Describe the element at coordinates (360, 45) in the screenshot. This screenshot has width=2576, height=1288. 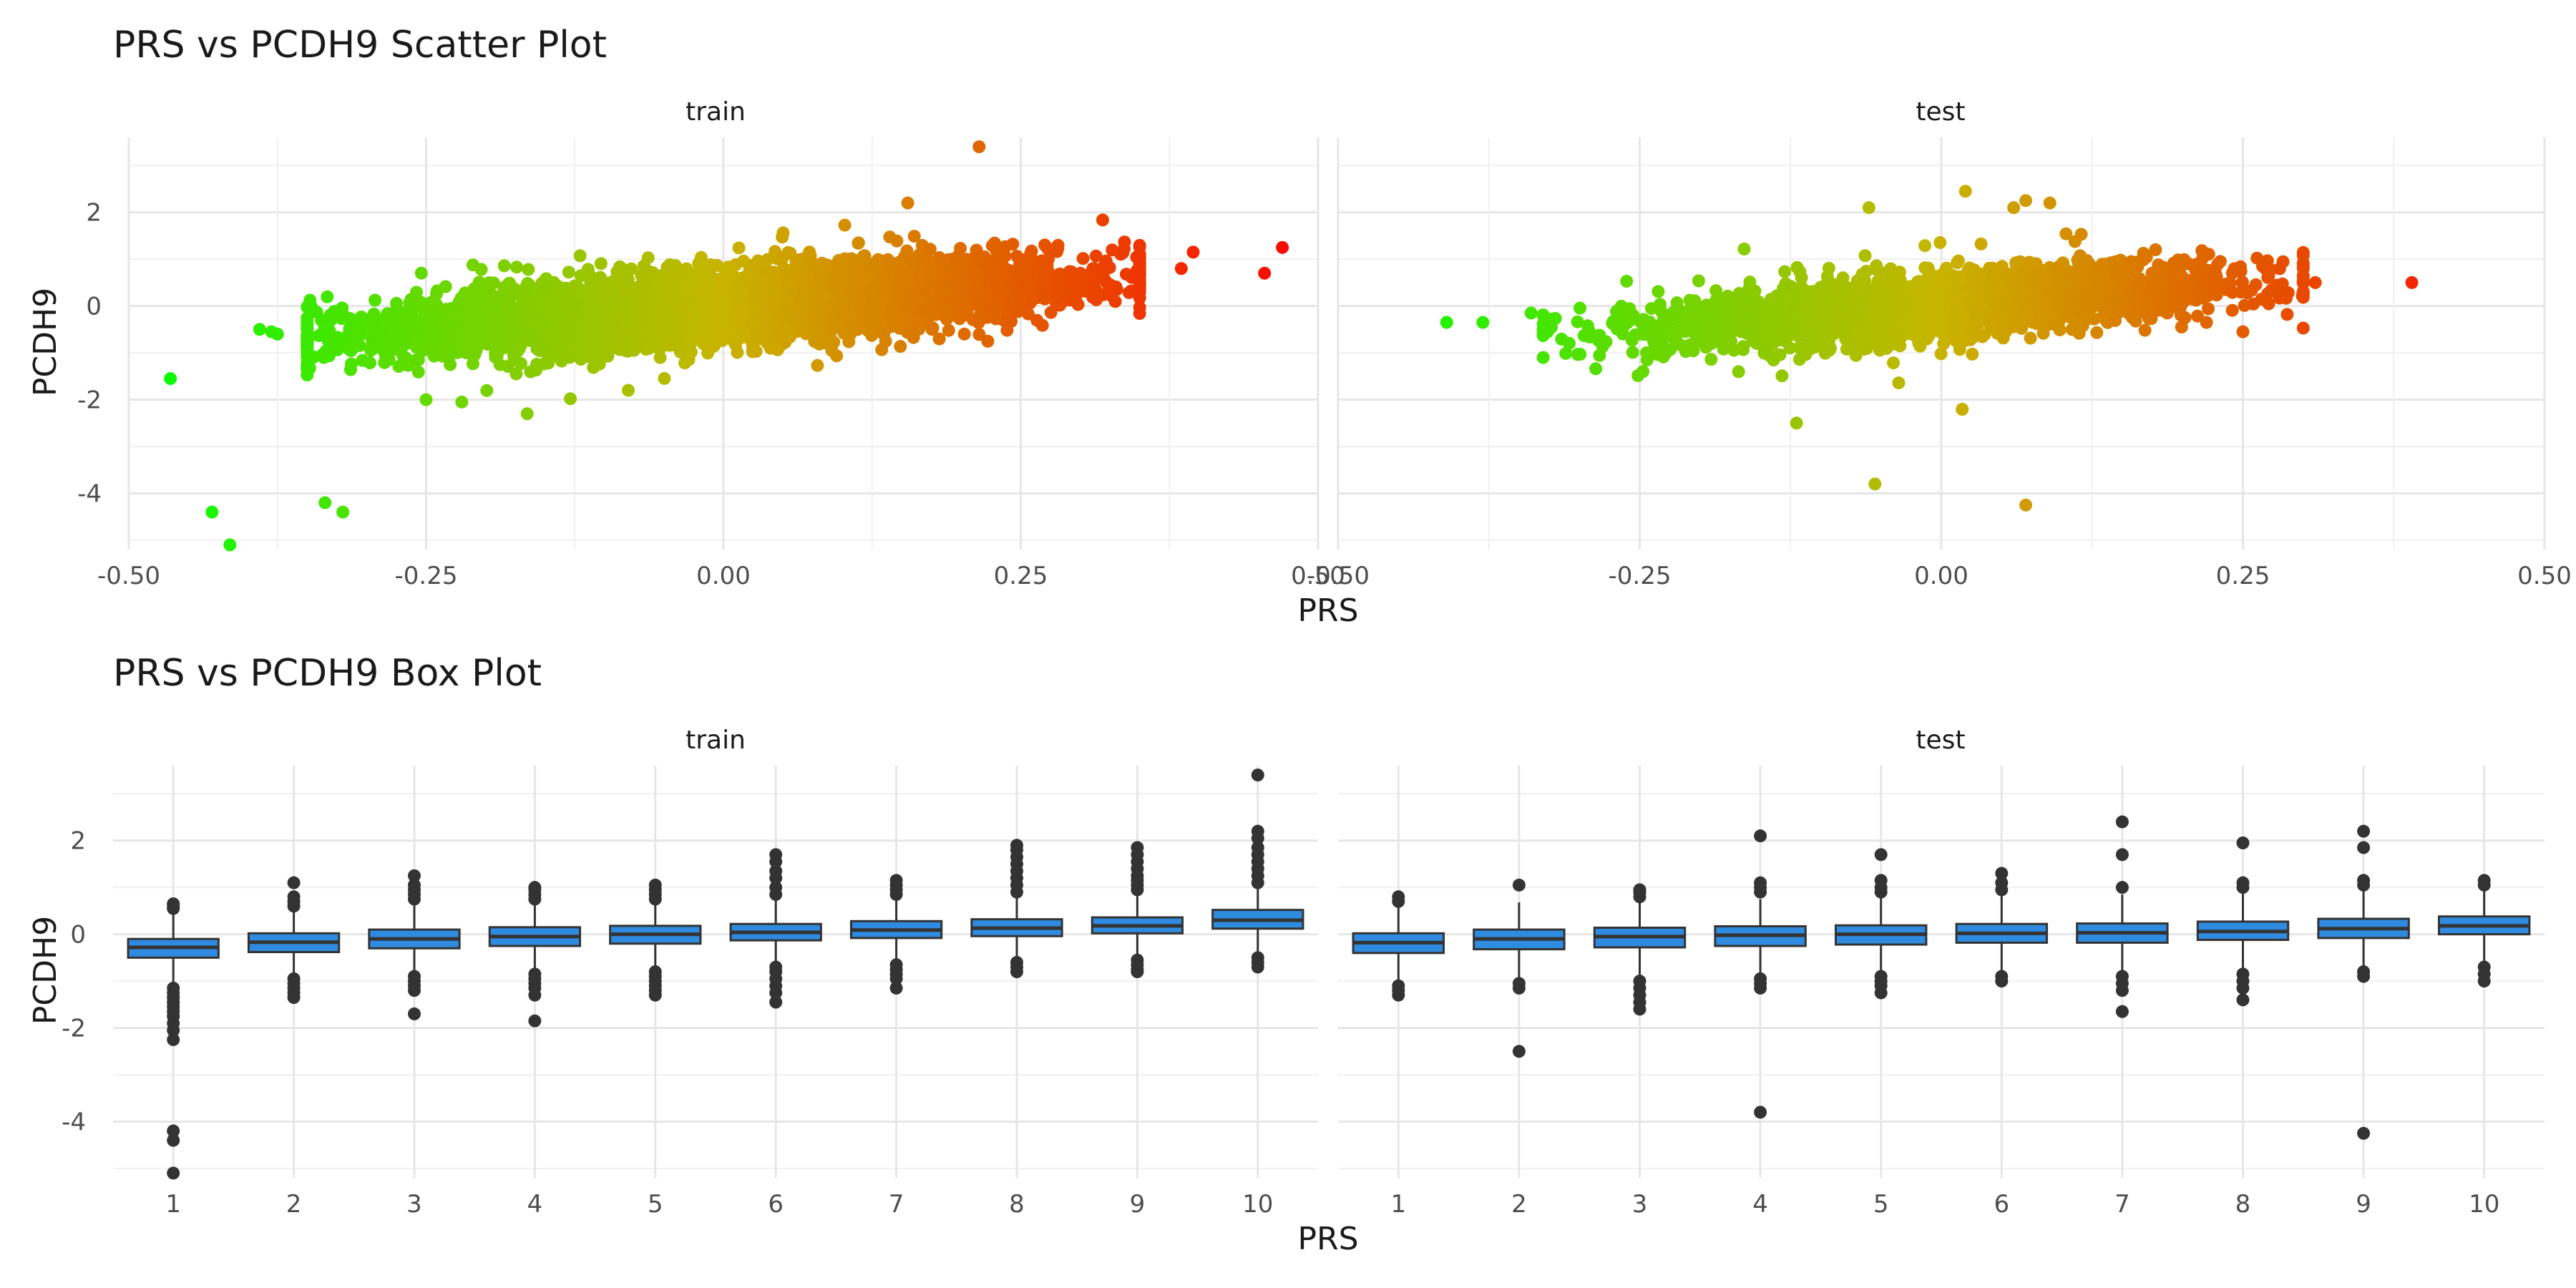
I see `scatter-title: PRS vs PCDH9 Scatter Plot` at that location.